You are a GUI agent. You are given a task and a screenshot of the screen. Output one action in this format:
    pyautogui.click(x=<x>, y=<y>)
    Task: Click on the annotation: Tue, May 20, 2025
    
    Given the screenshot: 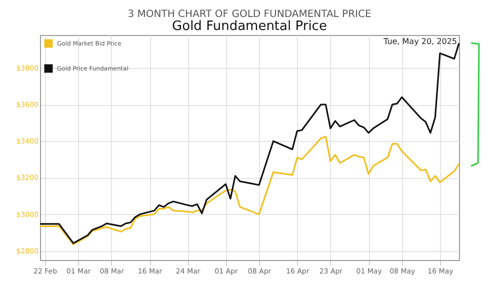 What is the action you would take?
    pyautogui.click(x=419, y=41)
    